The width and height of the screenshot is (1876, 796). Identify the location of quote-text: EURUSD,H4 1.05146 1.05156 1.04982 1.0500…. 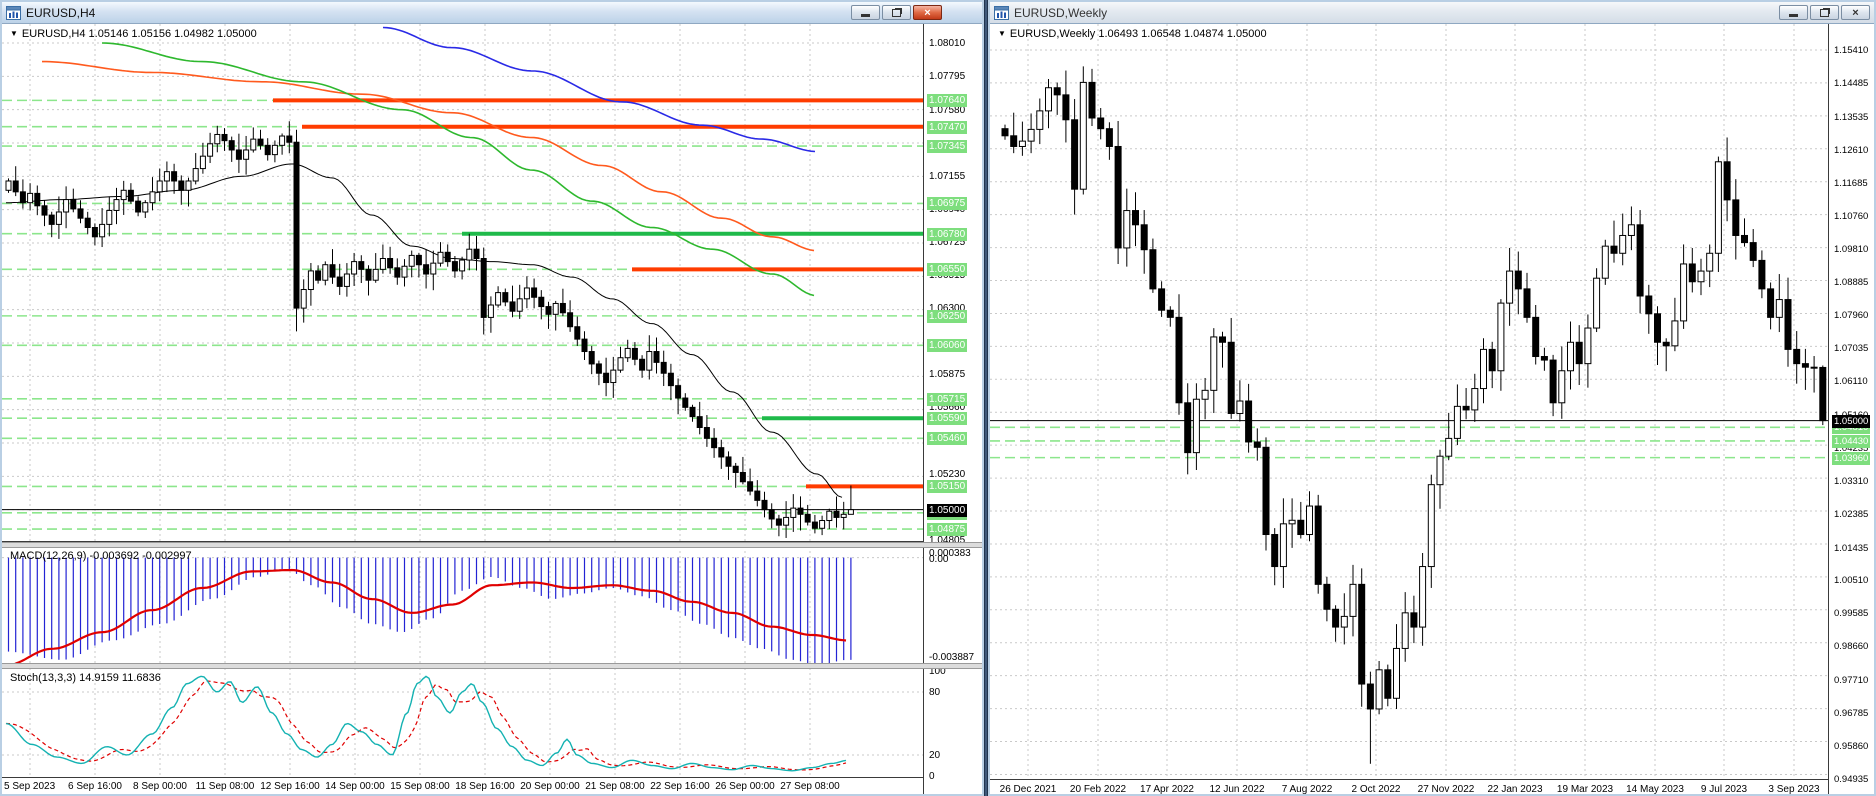
(139, 34).